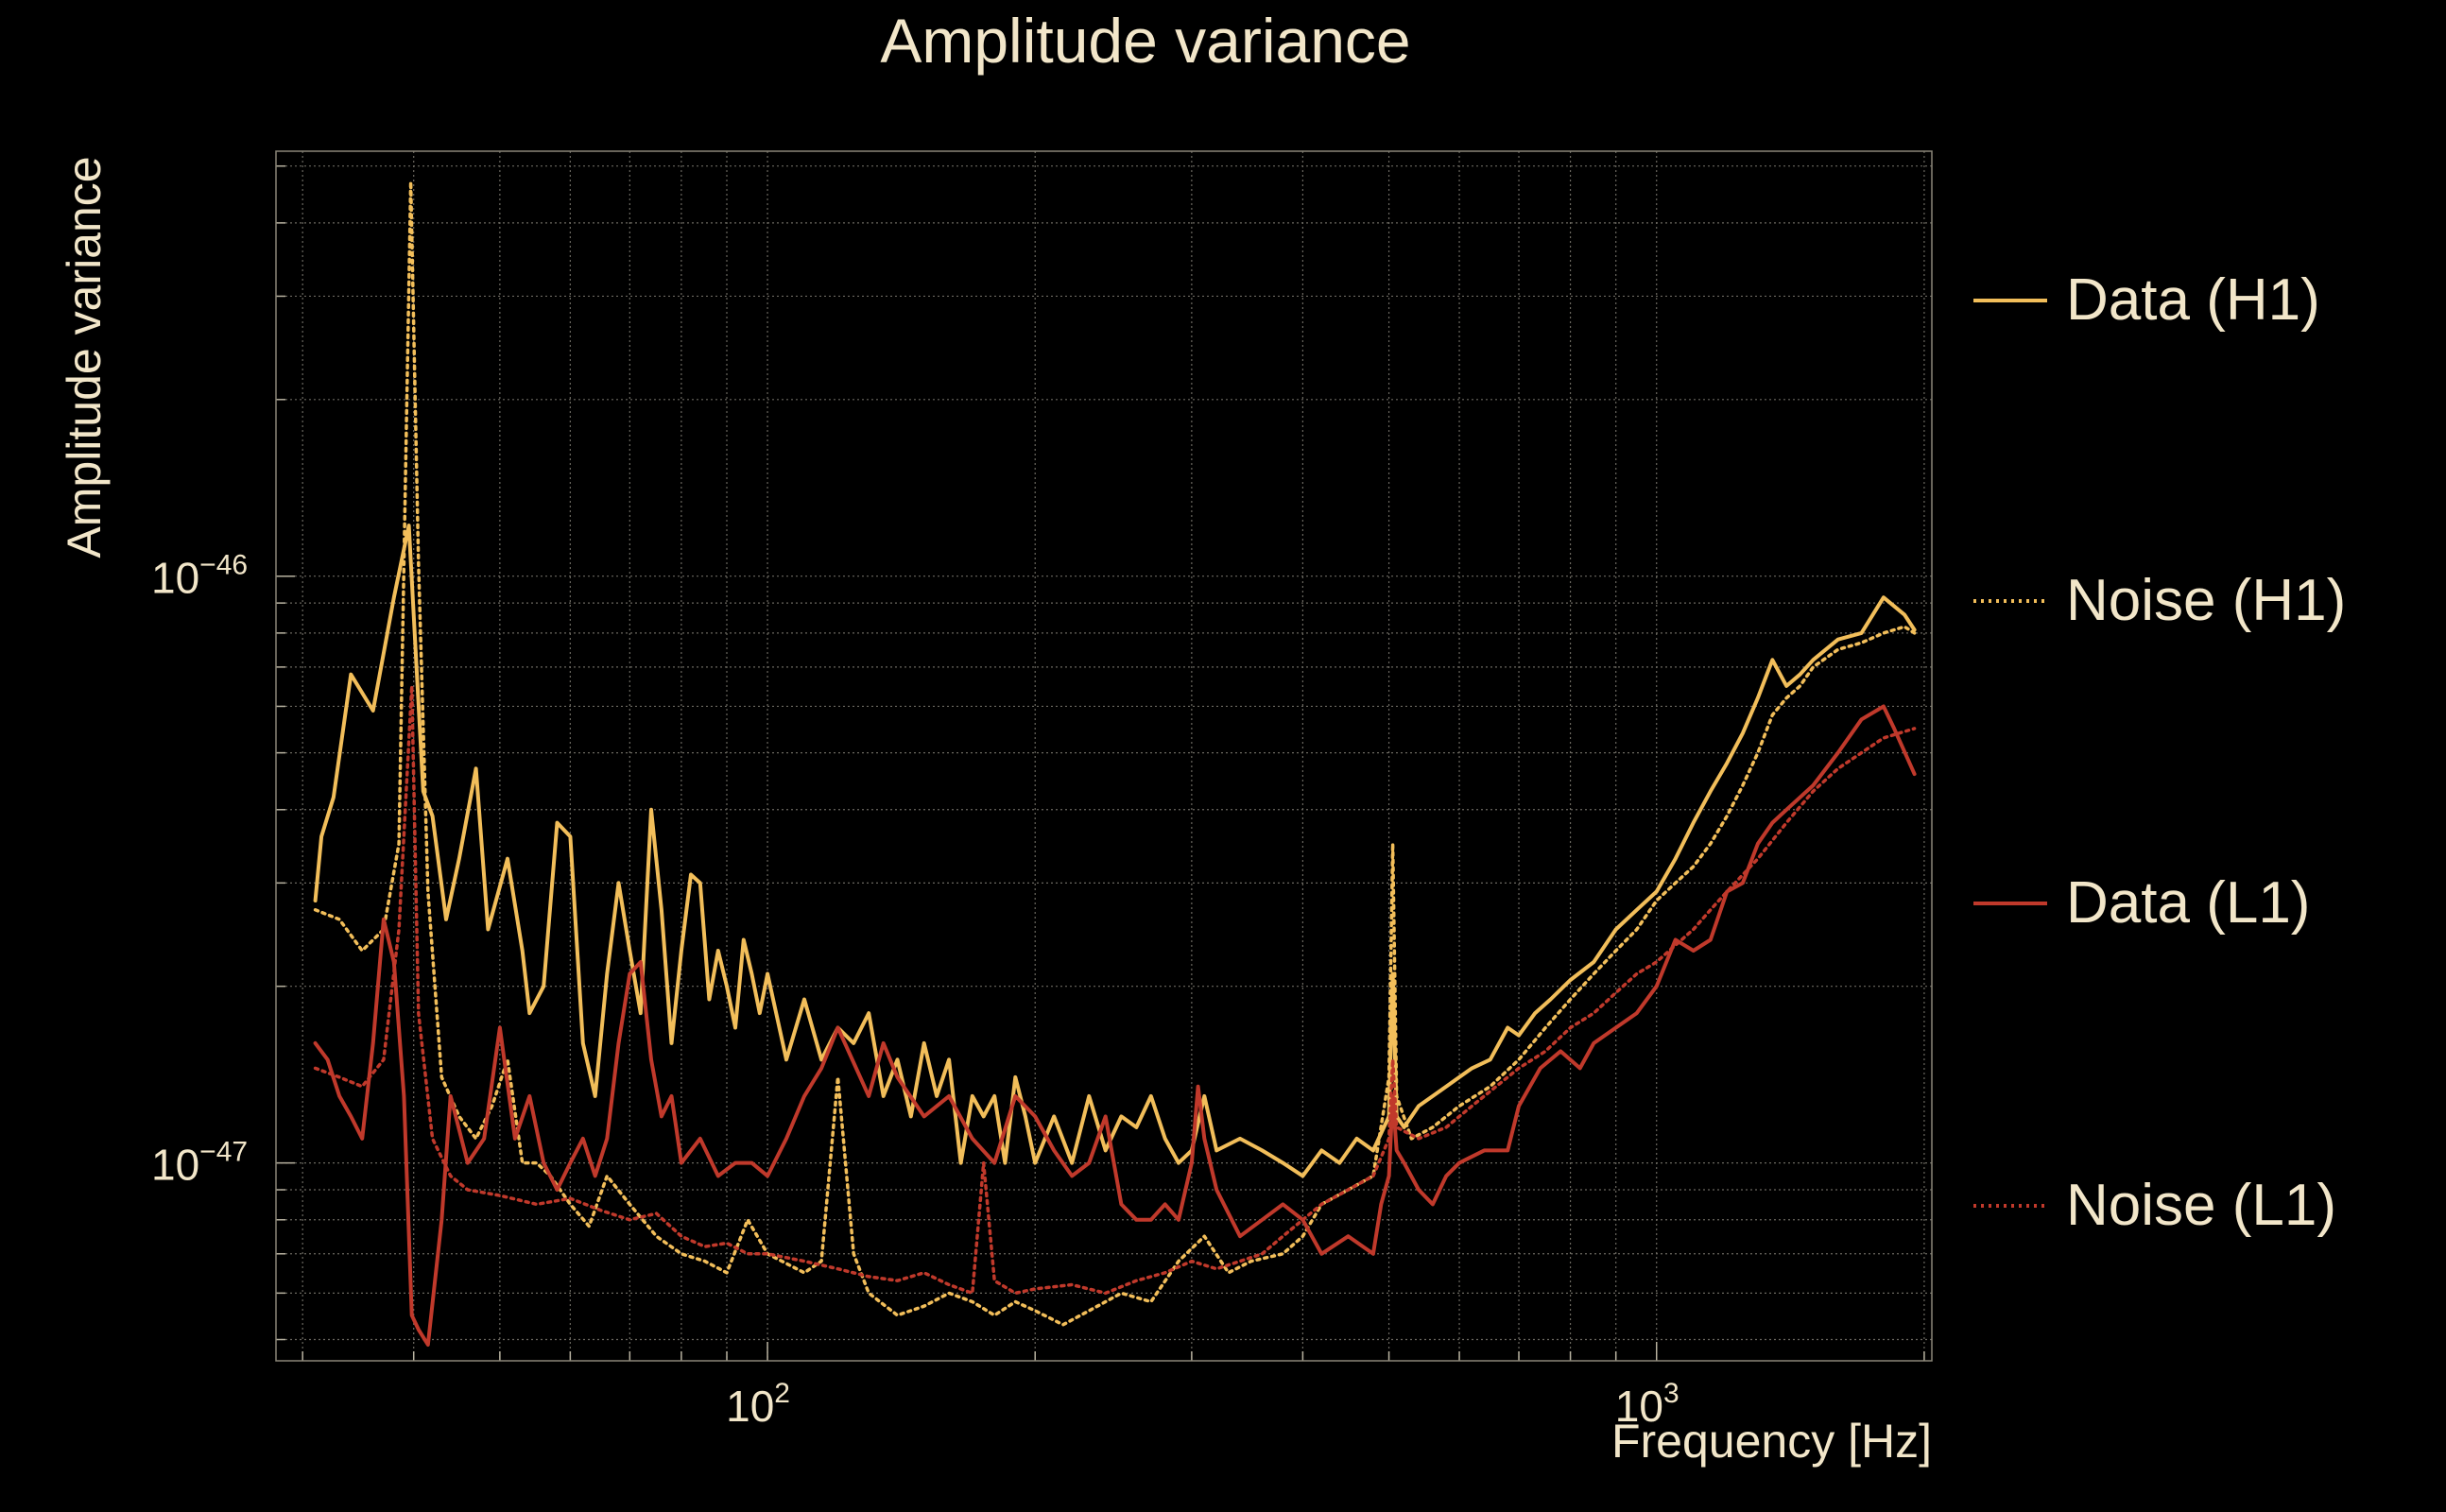 The image size is (2446, 1512). Describe the element at coordinates (2188, 903) in the screenshot. I see `legend-label: Data (L1)` at that location.